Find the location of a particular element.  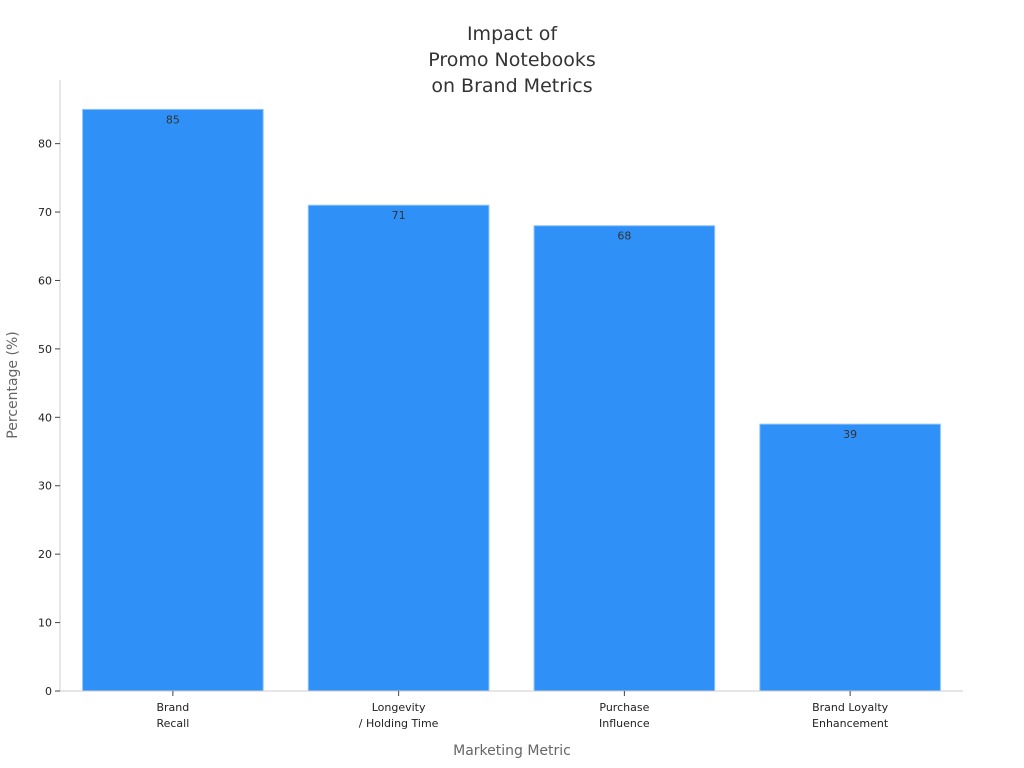

y-tick-label: 0 is located at coordinates (48, 691).